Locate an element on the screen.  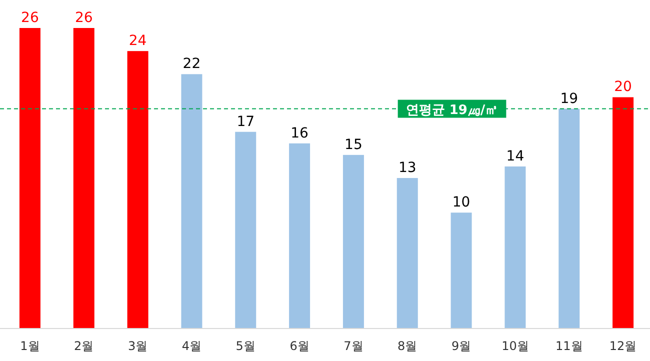
data-label: 13 is located at coordinates (407, 168).